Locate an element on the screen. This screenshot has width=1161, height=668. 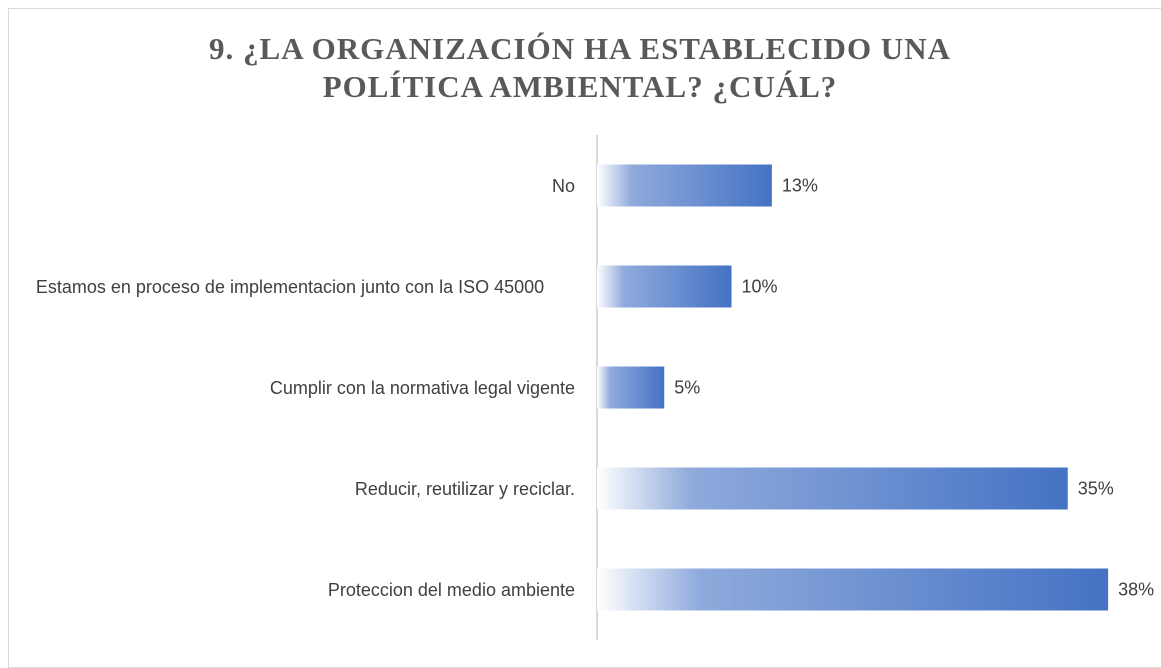
category-label: Reducir, reutilizar y reciclar. is located at coordinates (464, 488).